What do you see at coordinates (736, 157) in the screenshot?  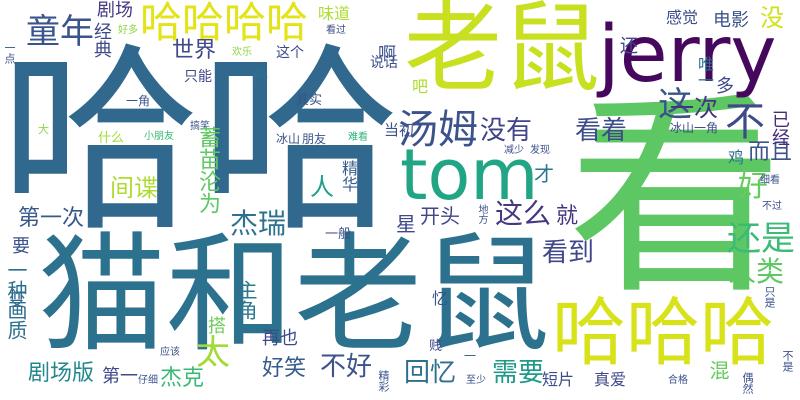 I see `word-ji: 鸡` at bounding box center [736, 157].